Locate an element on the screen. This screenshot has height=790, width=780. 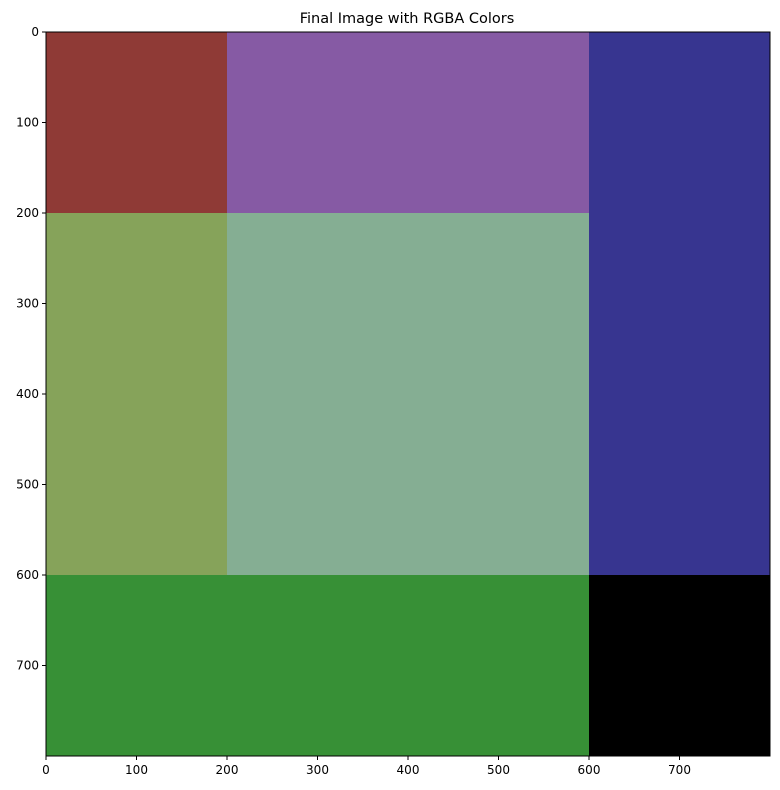
chart-title: Final Image with RGBA Colors is located at coordinates (407, 19).